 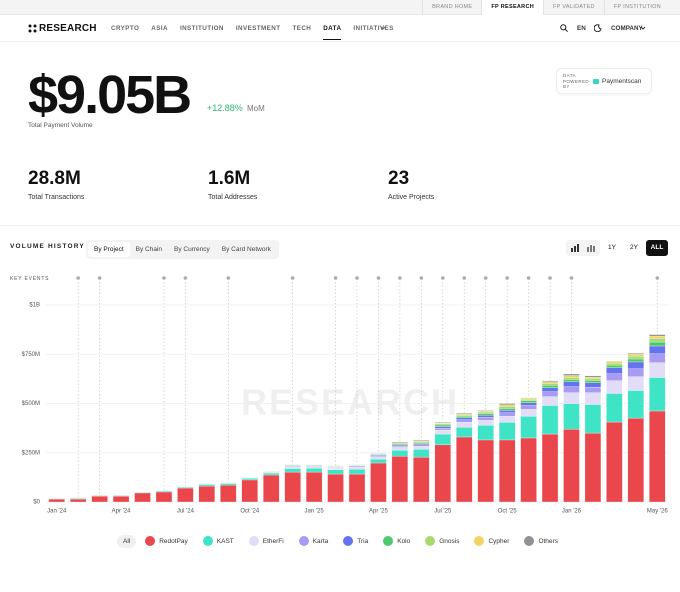 What do you see at coordinates (220, 541) in the screenshot?
I see `legend-item: KAST` at bounding box center [220, 541].